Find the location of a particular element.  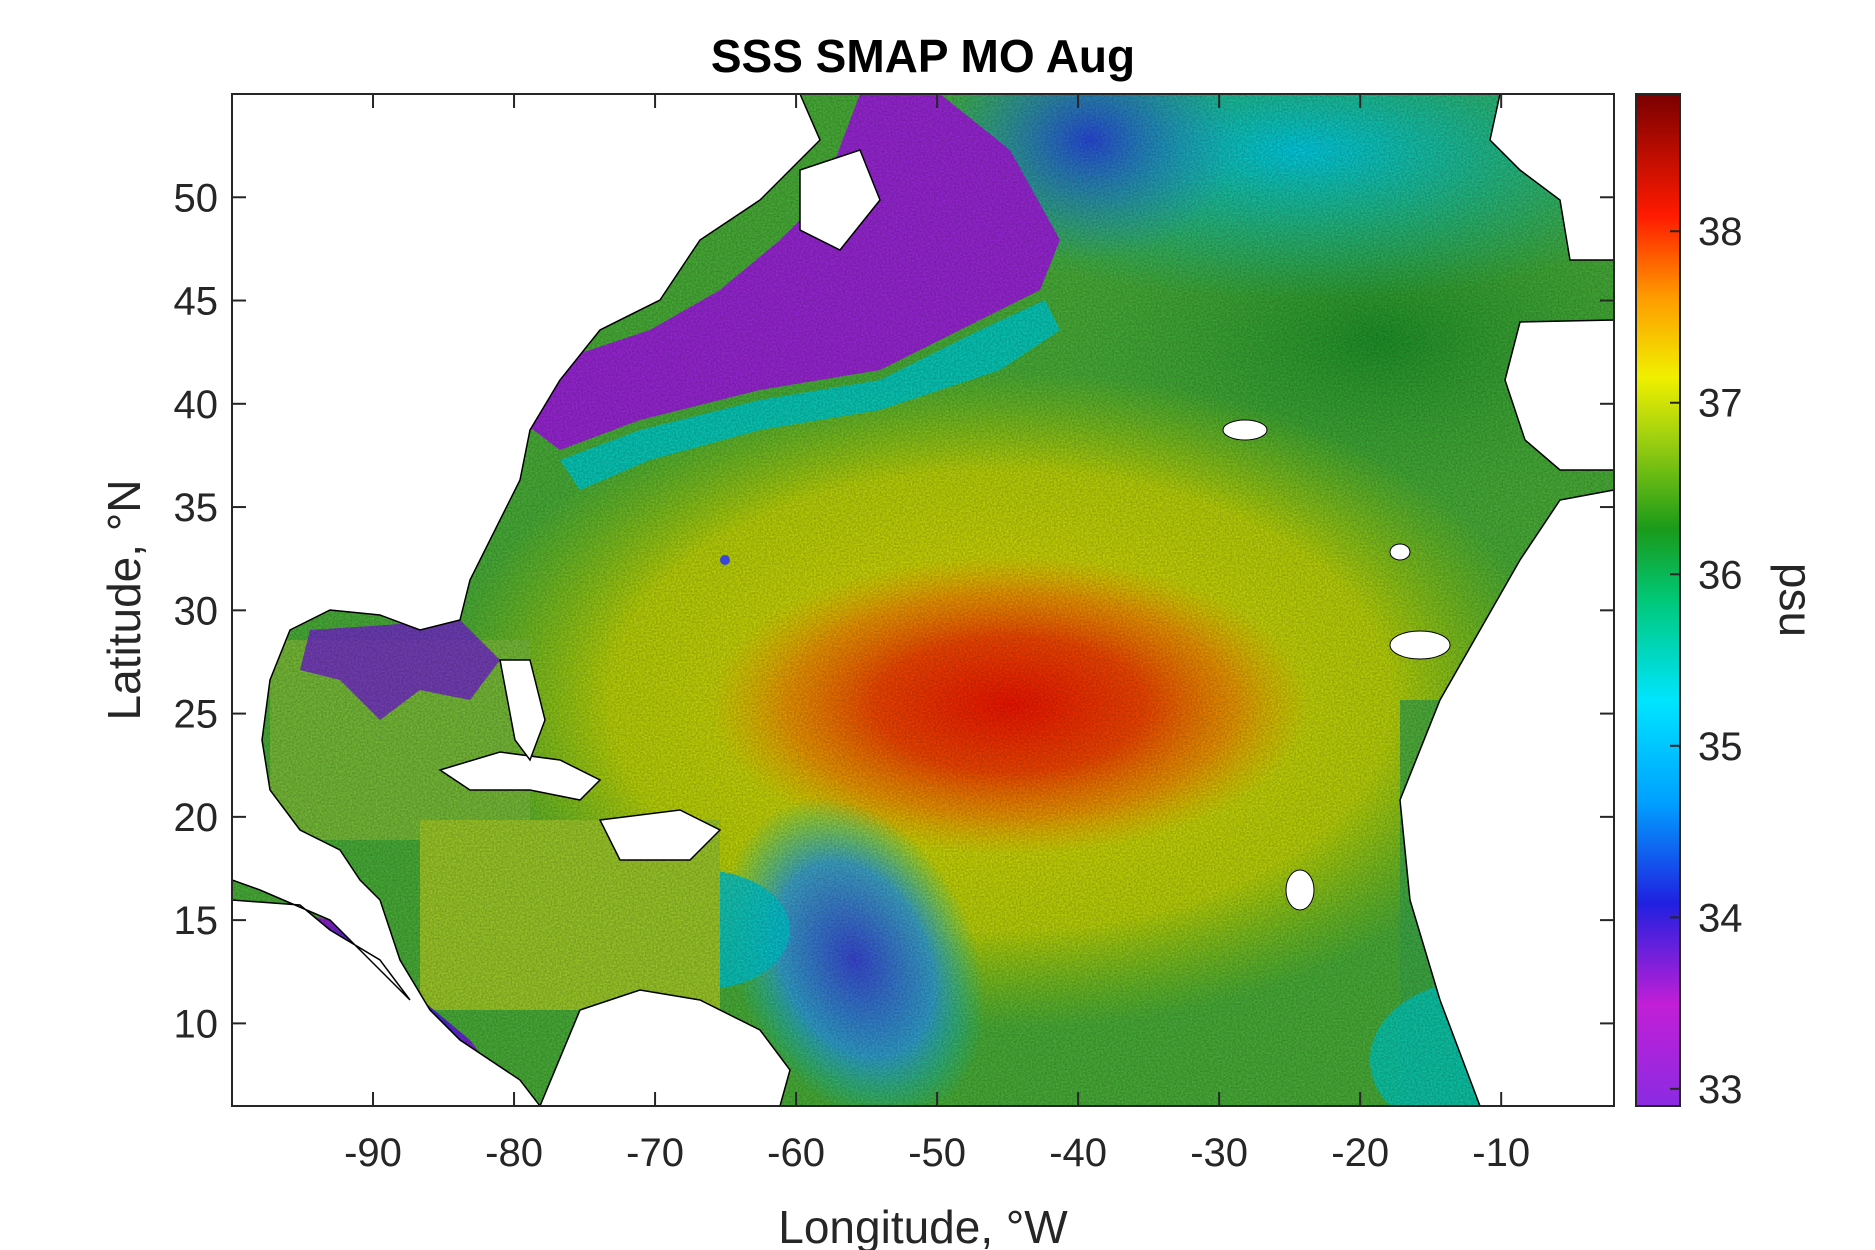

y-axis-label: Latitude, °N is located at coordinates (124, 600).